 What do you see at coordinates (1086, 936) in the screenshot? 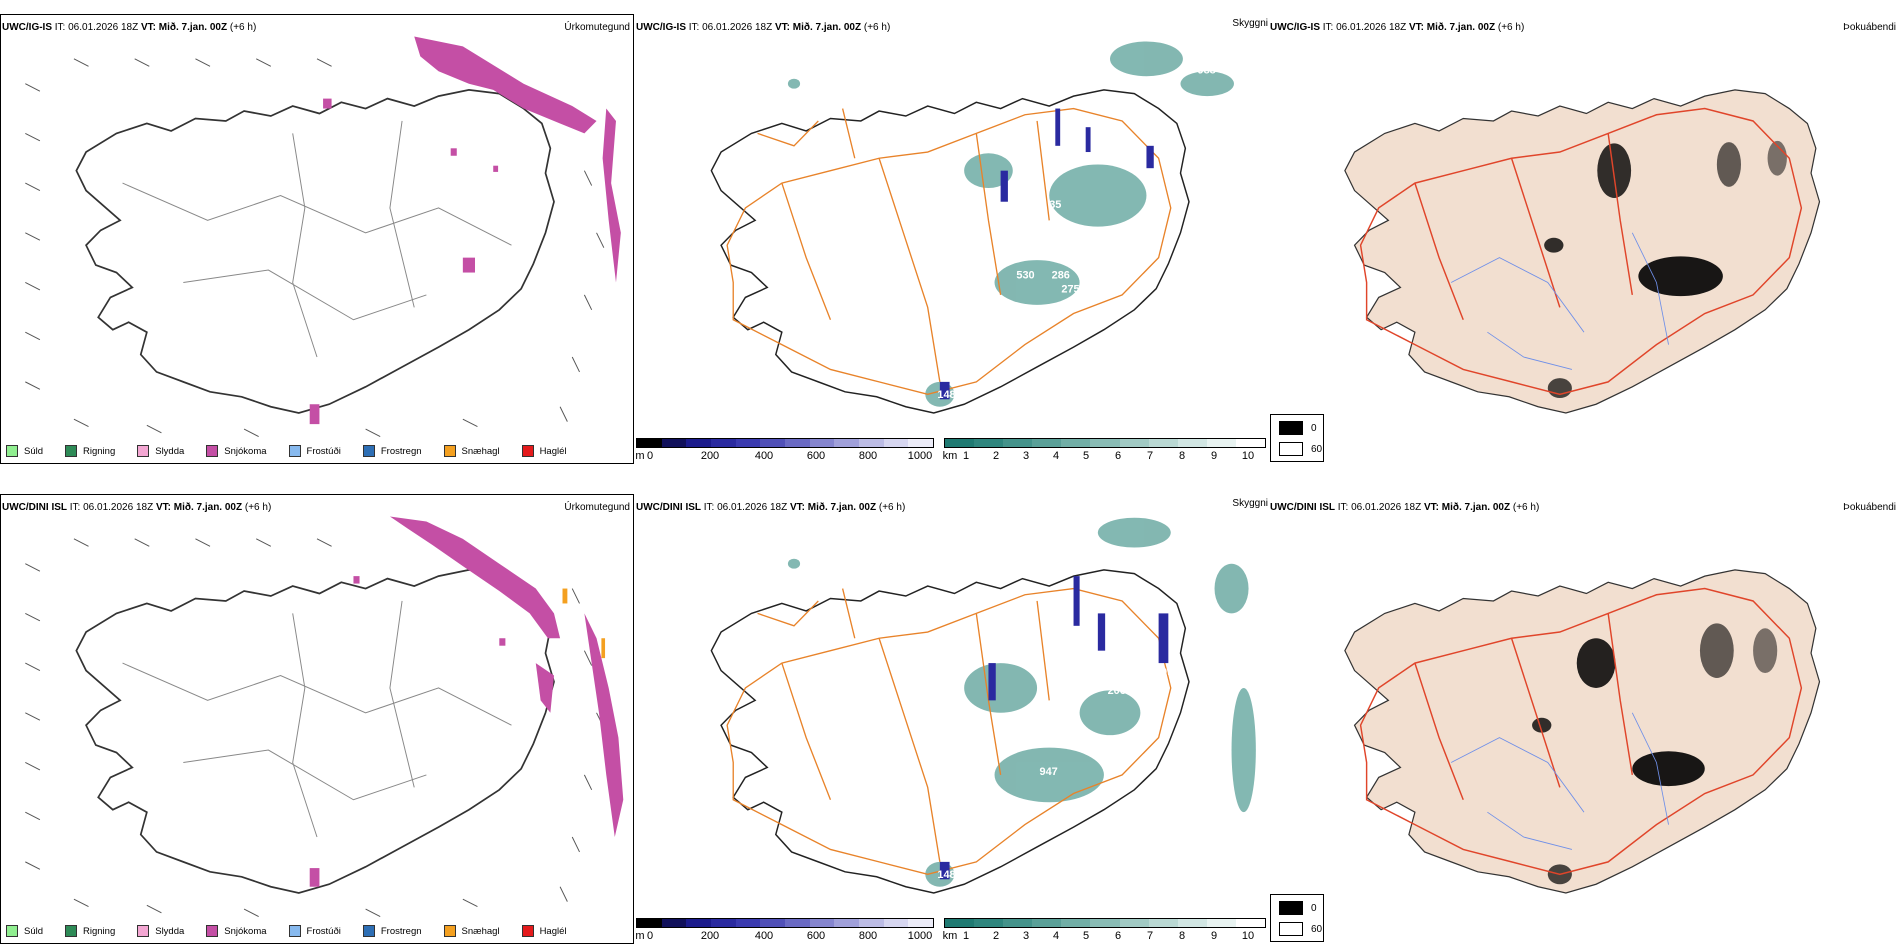
I see `visibility-tick: 5` at bounding box center [1086, 936].